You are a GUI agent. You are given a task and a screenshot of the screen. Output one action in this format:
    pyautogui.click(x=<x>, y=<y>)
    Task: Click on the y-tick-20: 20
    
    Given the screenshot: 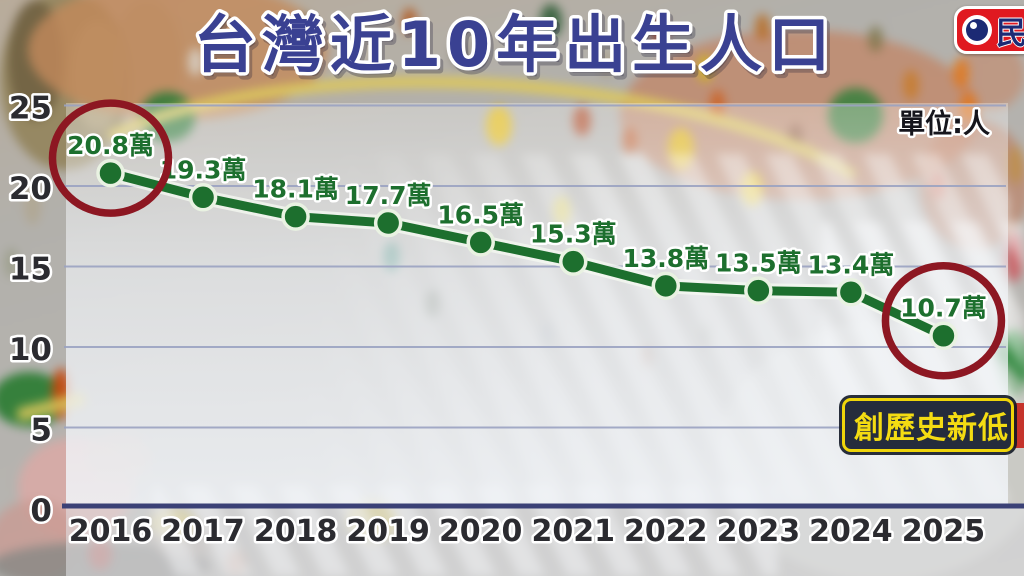 What is the action you would take?
    pyautogui.click(x=30, y=189)
    